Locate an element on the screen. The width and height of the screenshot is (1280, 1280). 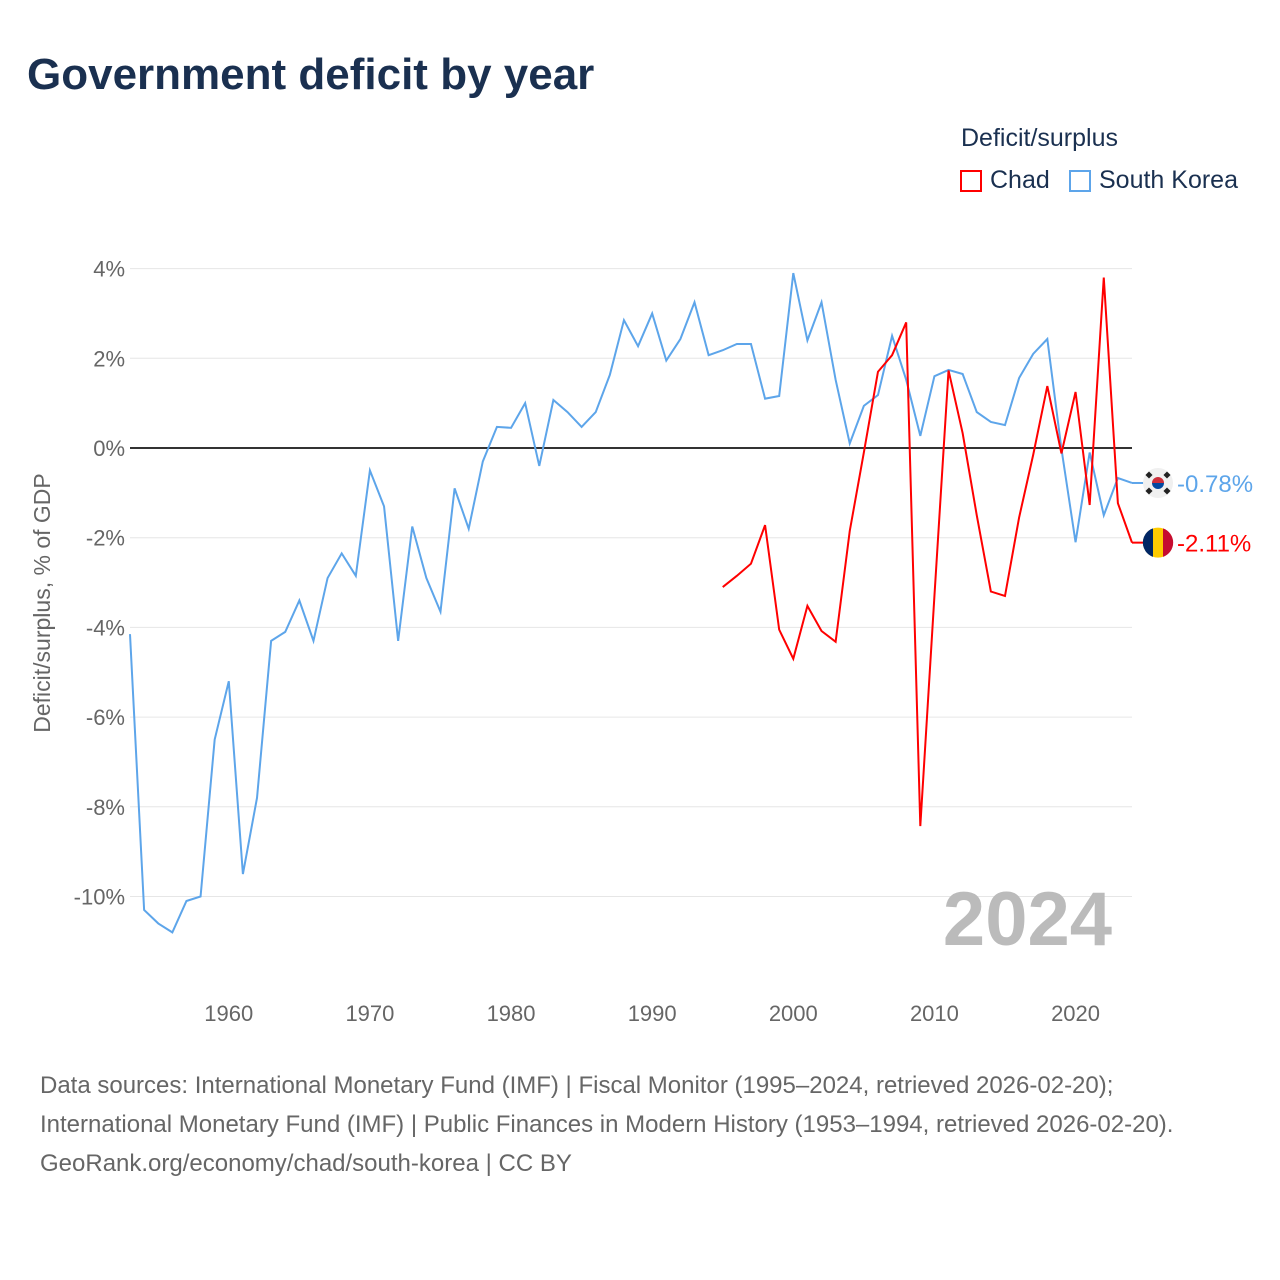
legend-item-south-korea: South Korea is located at coordinates (1153, 180).